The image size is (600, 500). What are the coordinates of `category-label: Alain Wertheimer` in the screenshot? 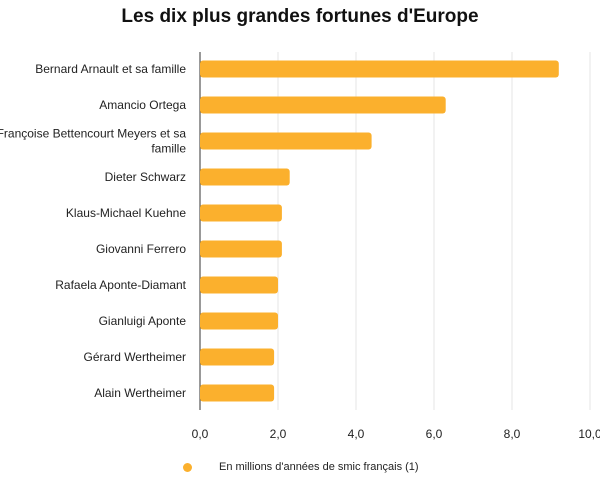 It's located at (140, 393).